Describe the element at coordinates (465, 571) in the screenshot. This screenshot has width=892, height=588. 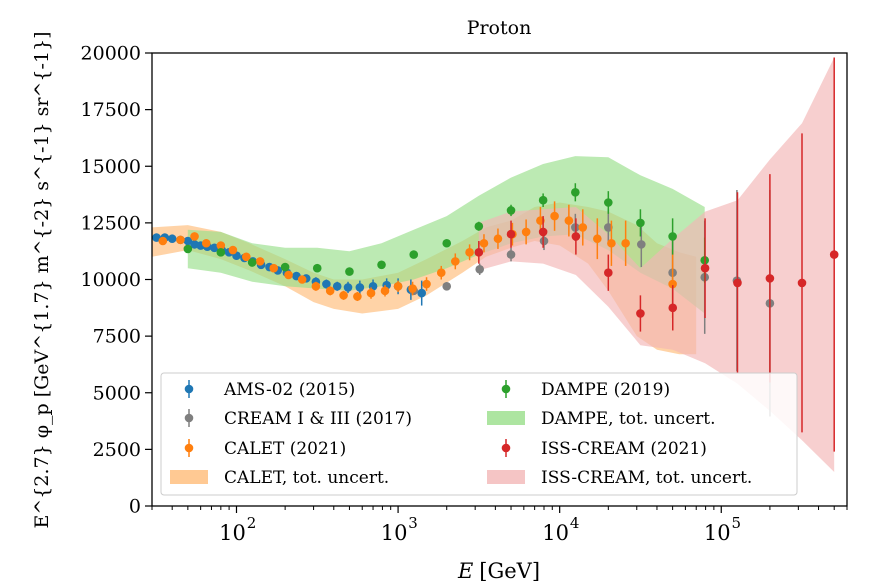
I see `x-axis-label-symbol: E` at that location.